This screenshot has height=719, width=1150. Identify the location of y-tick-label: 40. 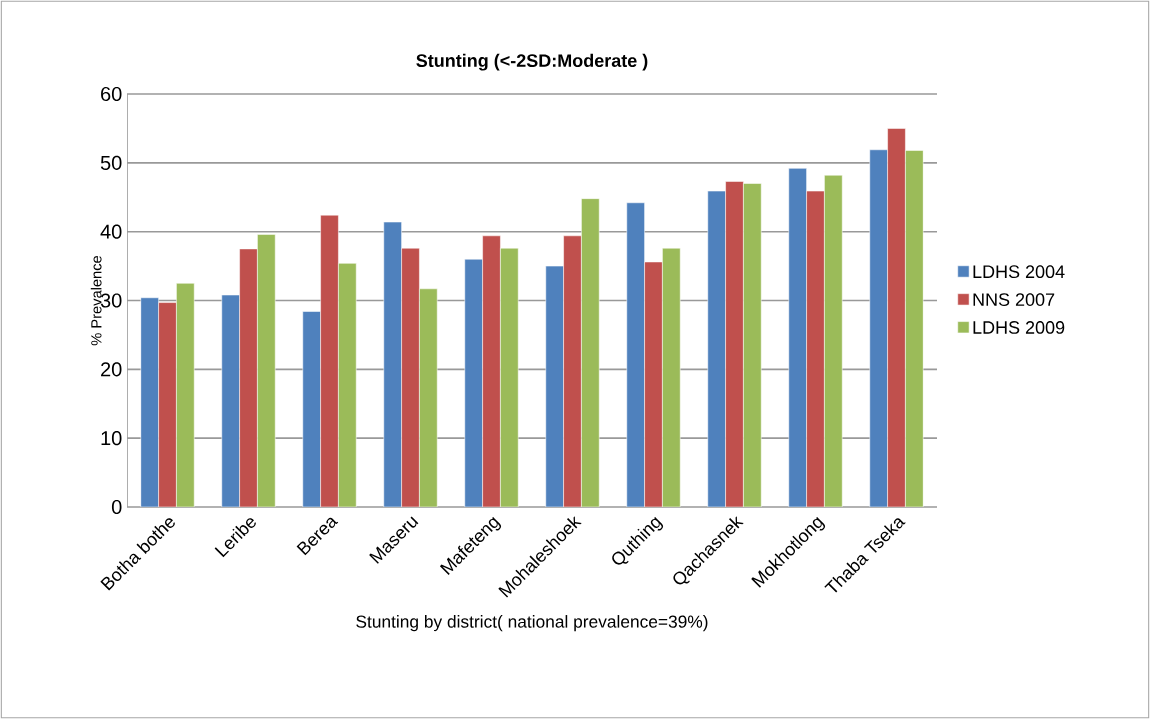
(111, 231).